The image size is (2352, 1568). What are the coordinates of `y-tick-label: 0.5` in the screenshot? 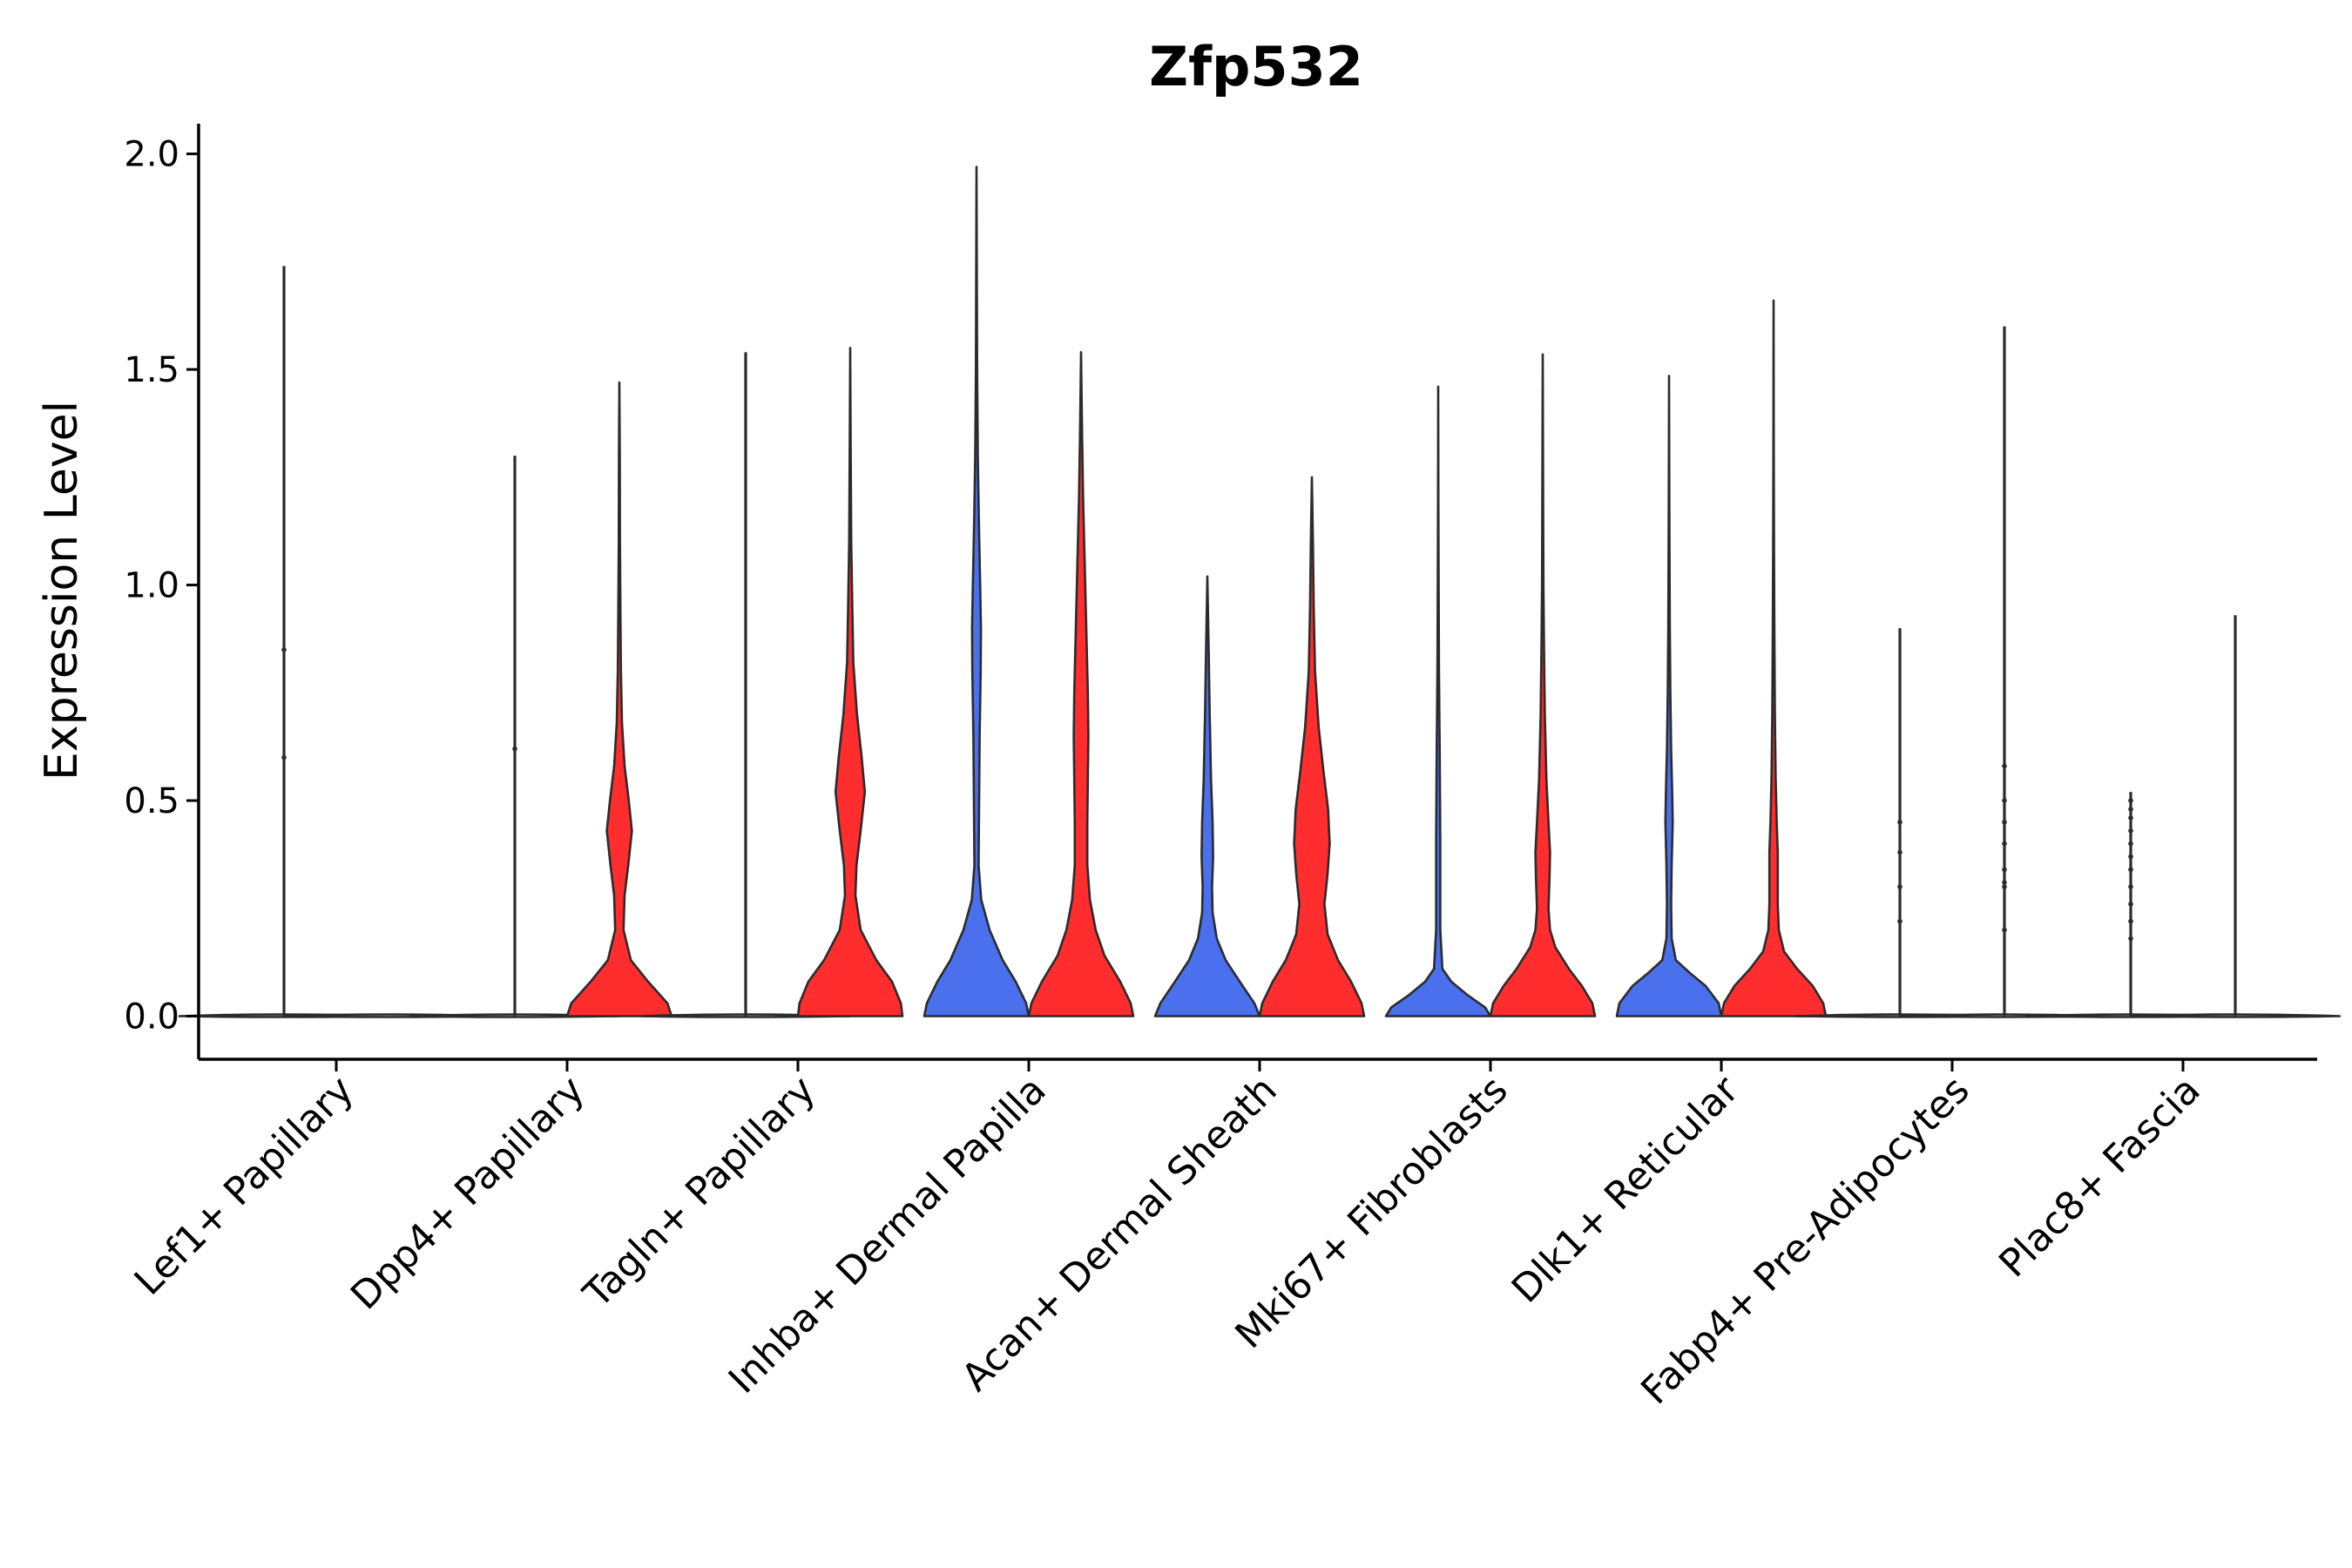 It's located at (151, 801).